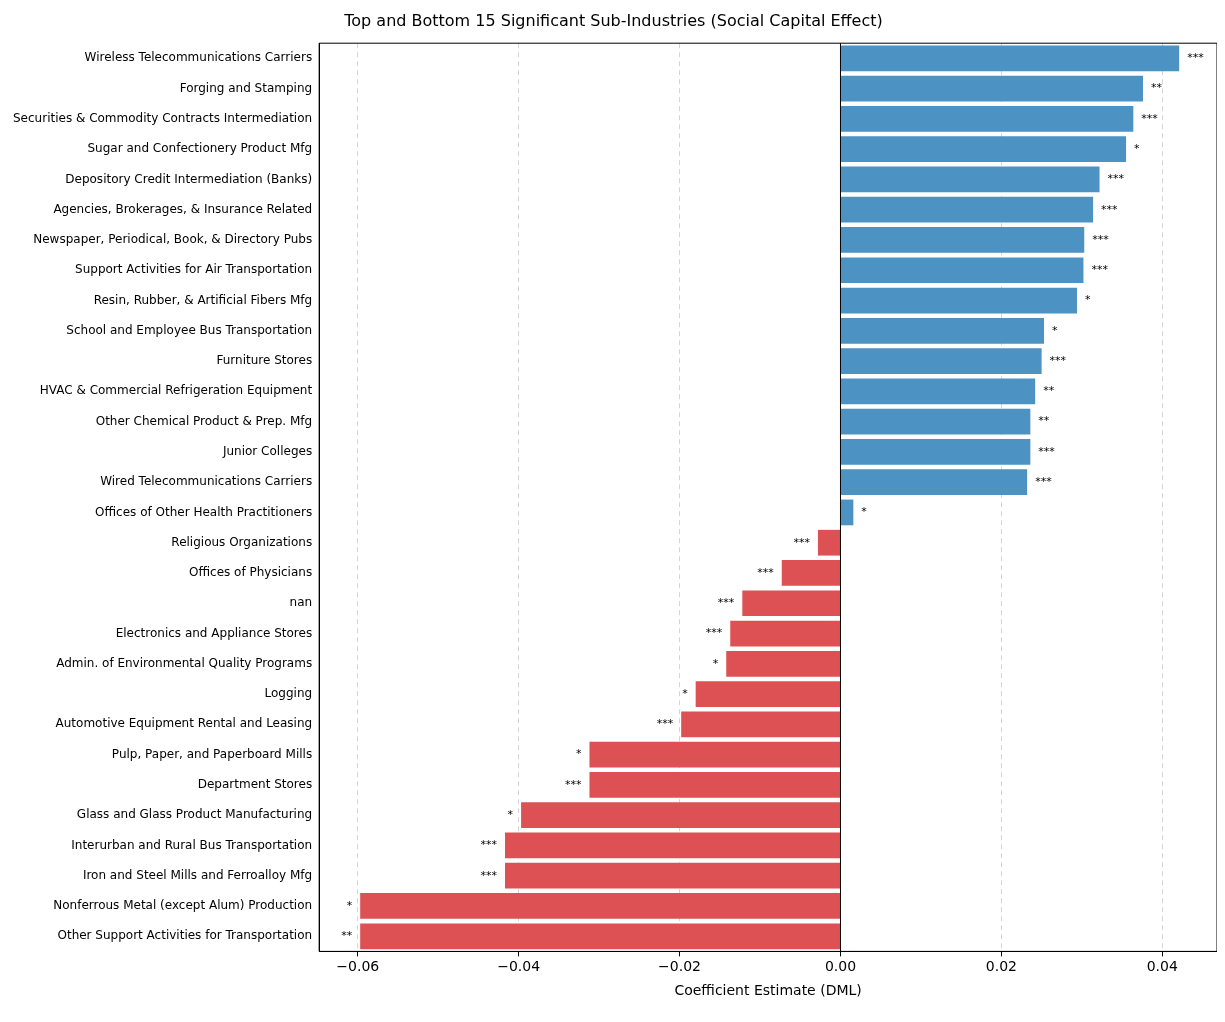 The image size is (1225, 1022). What do you see at coordinates (194, 269) in the screenshot?
I see `y-tick-label: Support Activities for Air Transportation` at bounding box center [194, 269].